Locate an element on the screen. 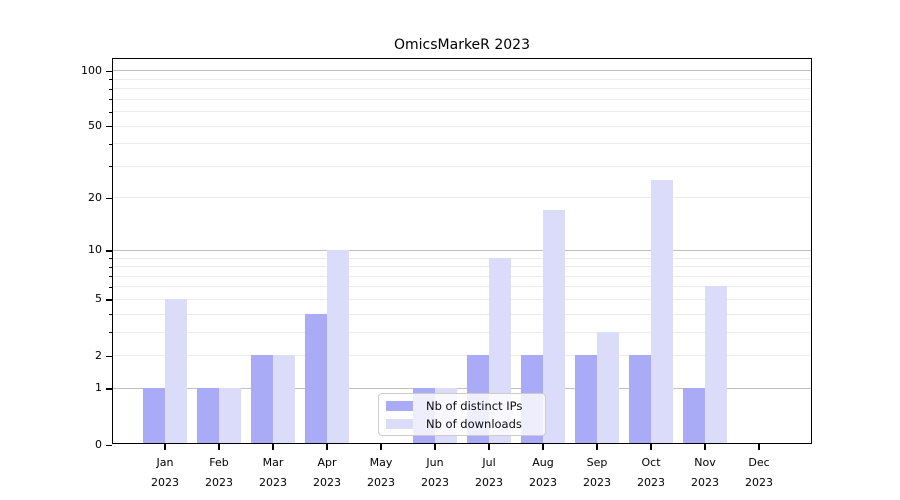 The height and width of the screenshot is (500, 900). y-tick-label-2: 2 is located at coordinates (98, 355).